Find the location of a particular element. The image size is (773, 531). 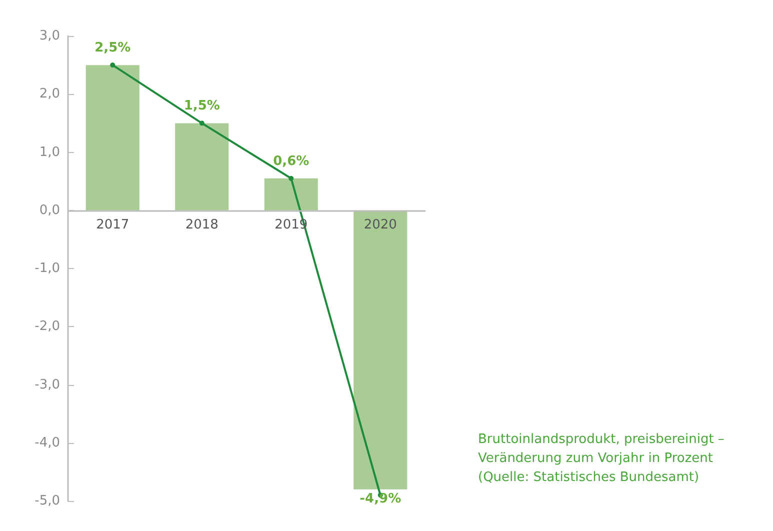

x-tick-label: 2020 is located at coordinates (380, 224).